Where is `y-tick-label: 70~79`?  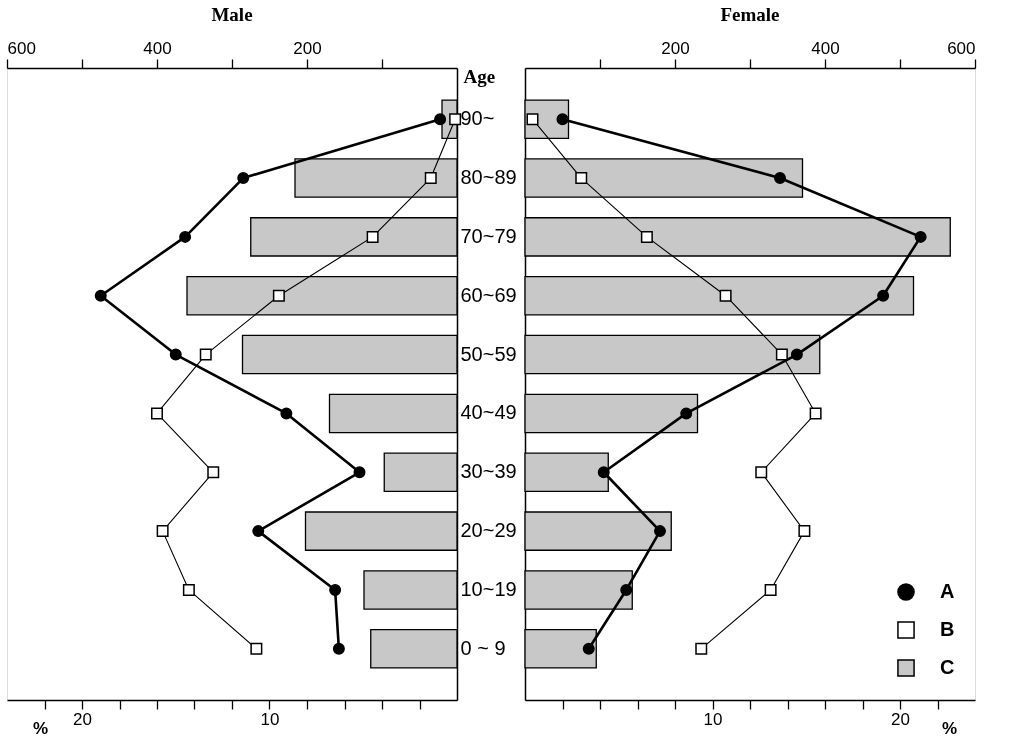
y-tick-label: 70~79 is located at coordinates (488, 235).